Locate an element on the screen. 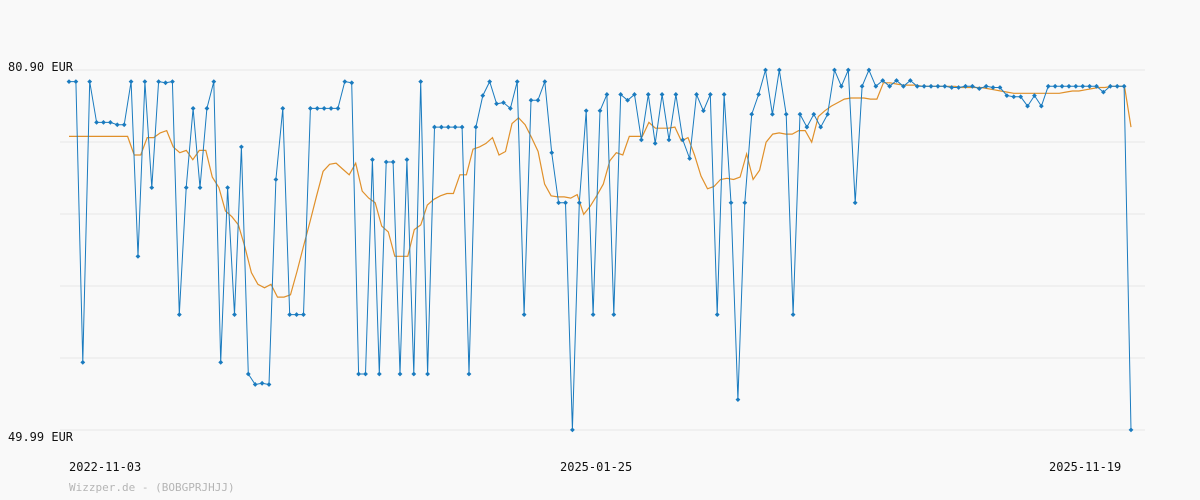 The width and height of the screenshot is (1200, 500). x-tick-label-mid: 2025-01-25 is located at coordinates (596, 467).